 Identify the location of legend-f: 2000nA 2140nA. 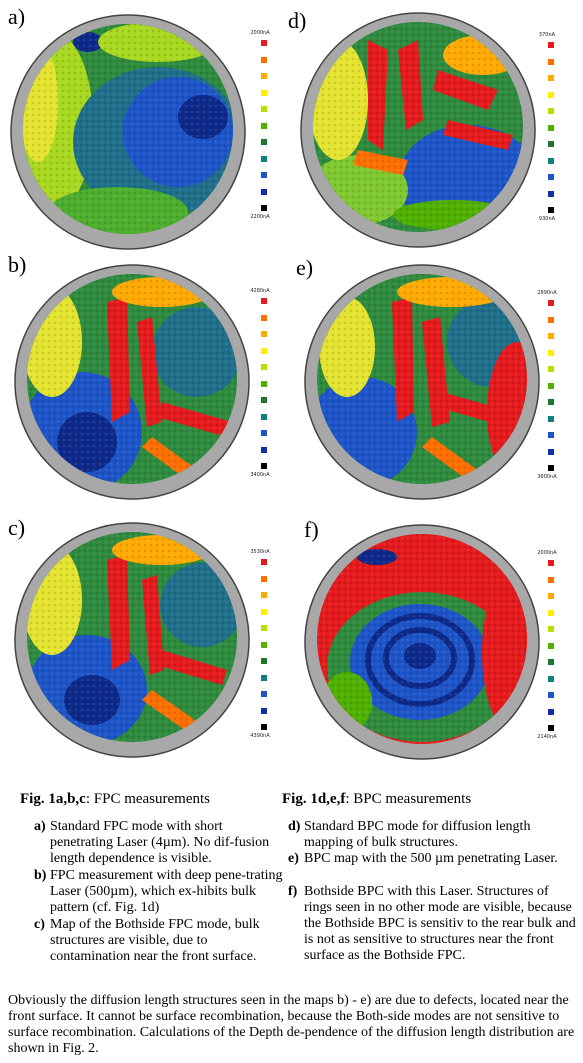
(550, 645).